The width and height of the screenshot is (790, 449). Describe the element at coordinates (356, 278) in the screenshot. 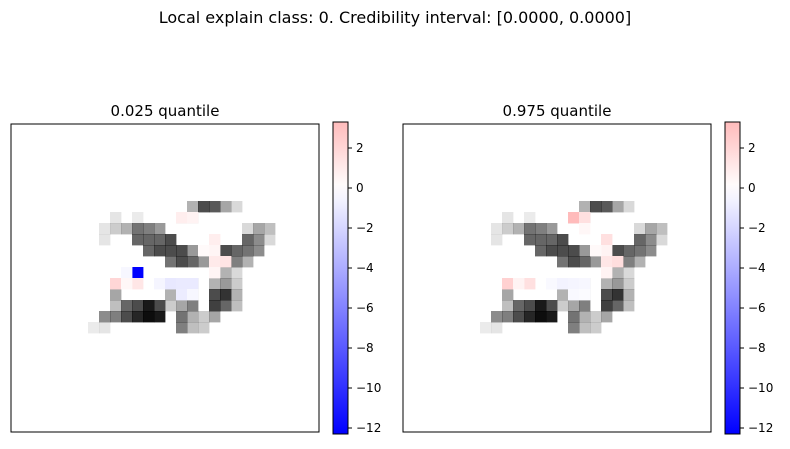

I see `colorbar: 2 0 −2 −4 −6 −8 −10 −12` at that location.